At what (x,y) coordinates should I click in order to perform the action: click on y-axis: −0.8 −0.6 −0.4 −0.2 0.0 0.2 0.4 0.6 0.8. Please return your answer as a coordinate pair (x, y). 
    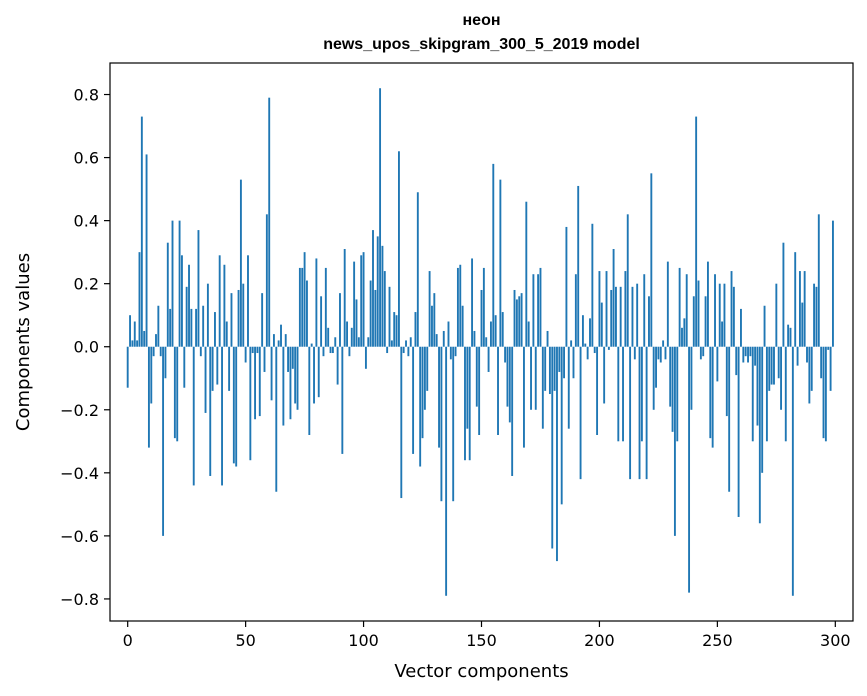
    Looking at the image, I should click on (85, 347).